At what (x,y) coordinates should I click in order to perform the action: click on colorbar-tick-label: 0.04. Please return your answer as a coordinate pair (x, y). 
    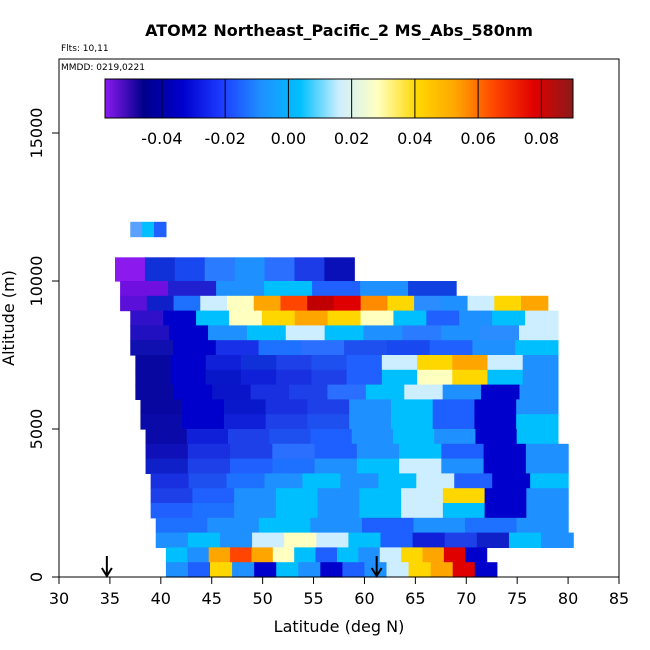
    Looking at the image, I should click on (415, 138).